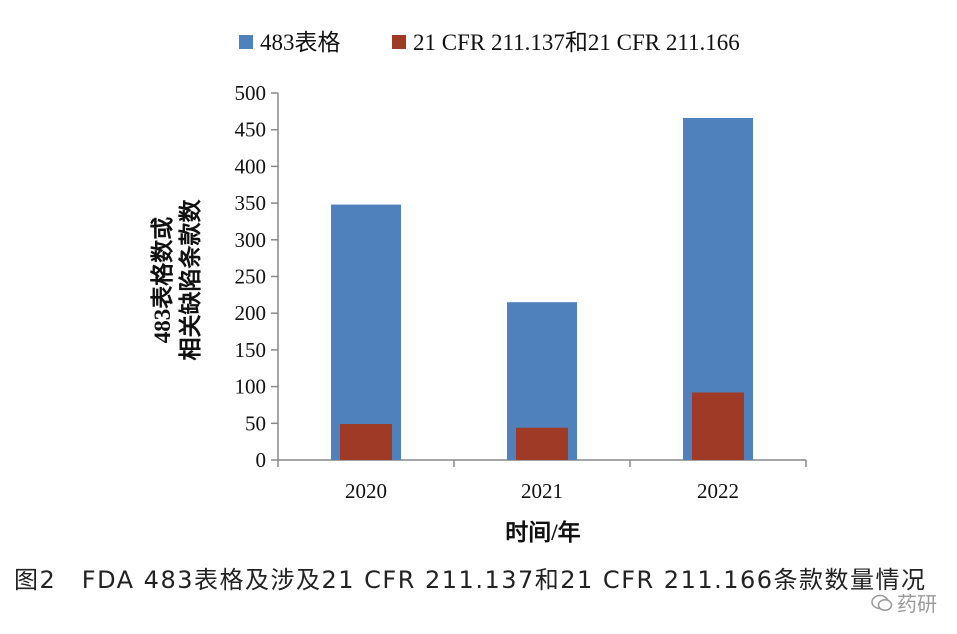 The width and height of the screenshot is (957, 634). I want to click on y-tick-label: 200, so click(251, 313).